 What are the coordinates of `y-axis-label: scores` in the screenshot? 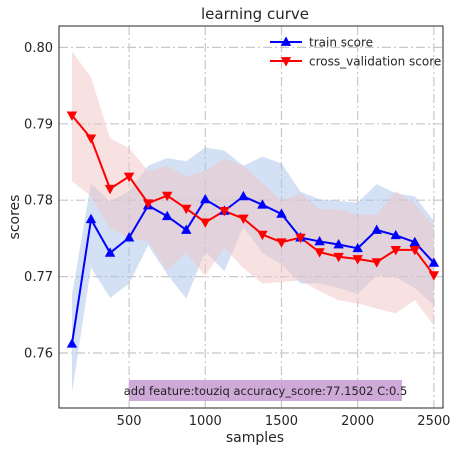 It's located at (15, 217).